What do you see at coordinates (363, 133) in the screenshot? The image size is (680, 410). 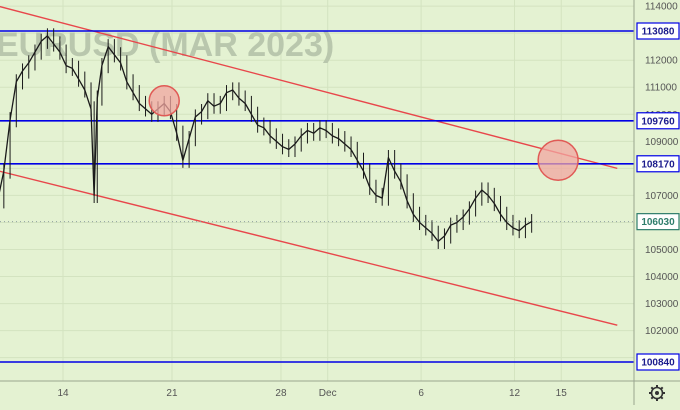 I see `highlight-circles` at bounding box center [363, 133].